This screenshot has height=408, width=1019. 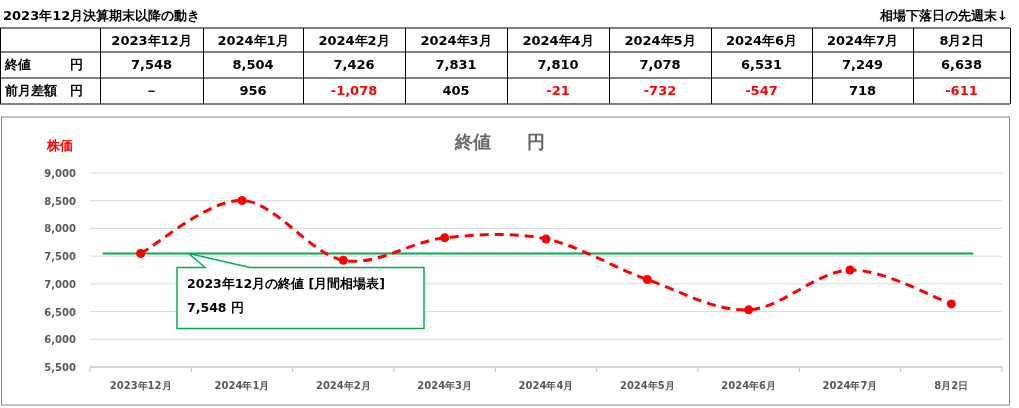 I want to click on text: -21, so click(x=558, y=90).